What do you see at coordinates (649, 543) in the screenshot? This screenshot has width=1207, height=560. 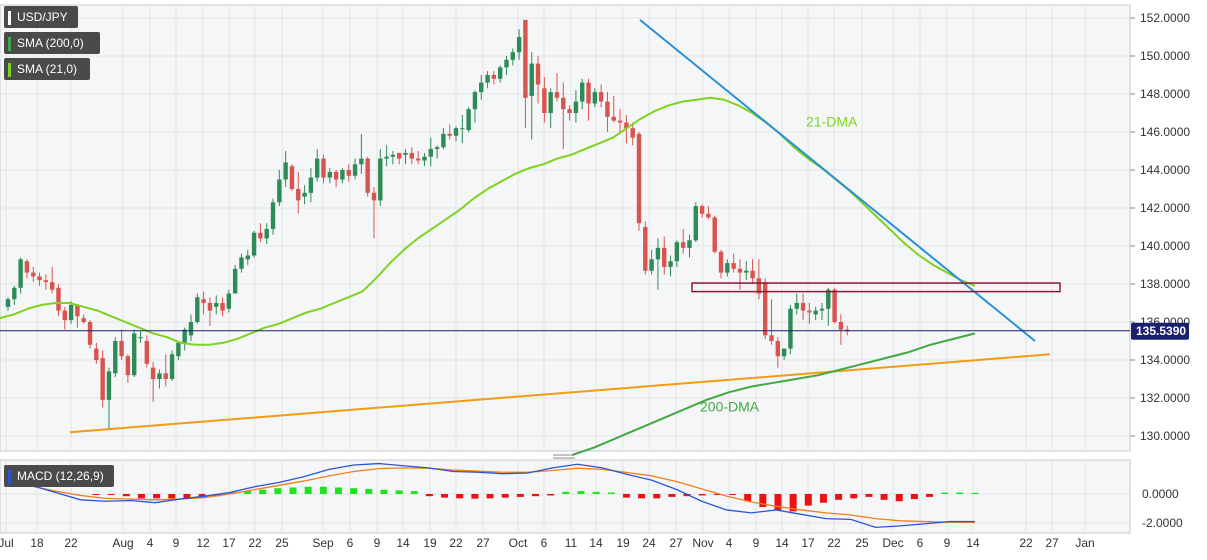 I see `time-axis-label: 24` at bounding box center [649, 543].